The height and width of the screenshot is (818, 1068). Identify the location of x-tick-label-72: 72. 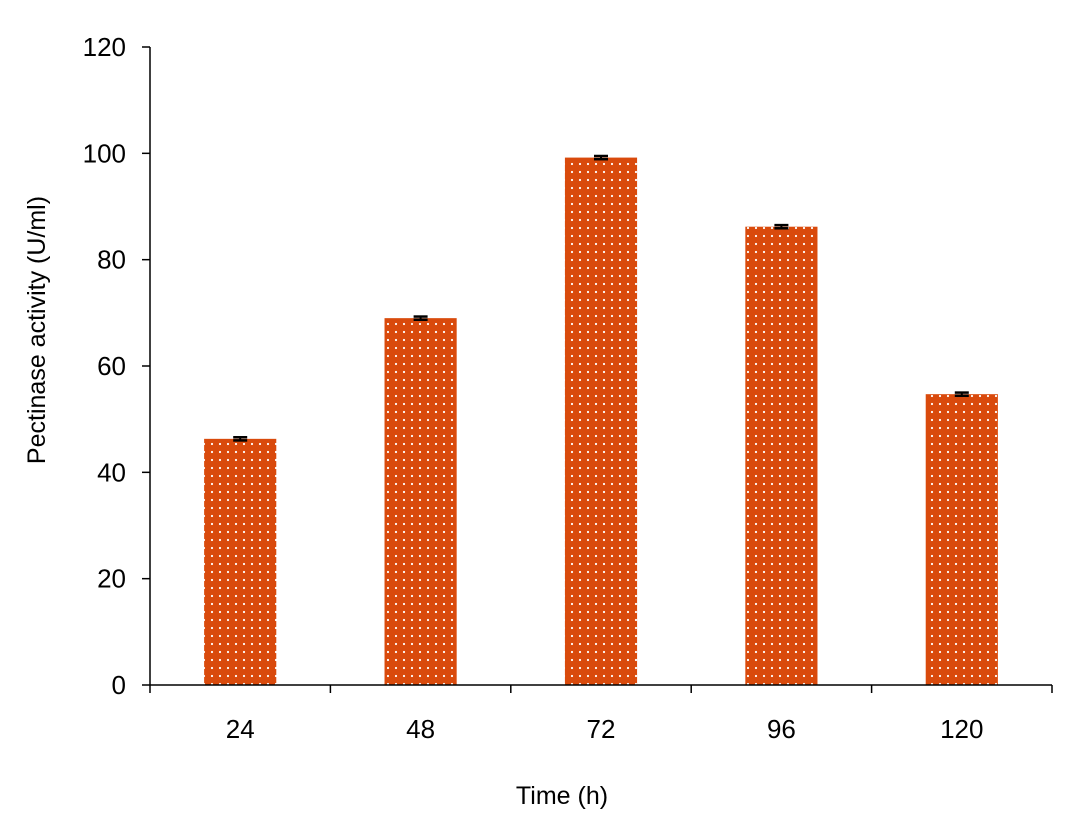
(601, 729).